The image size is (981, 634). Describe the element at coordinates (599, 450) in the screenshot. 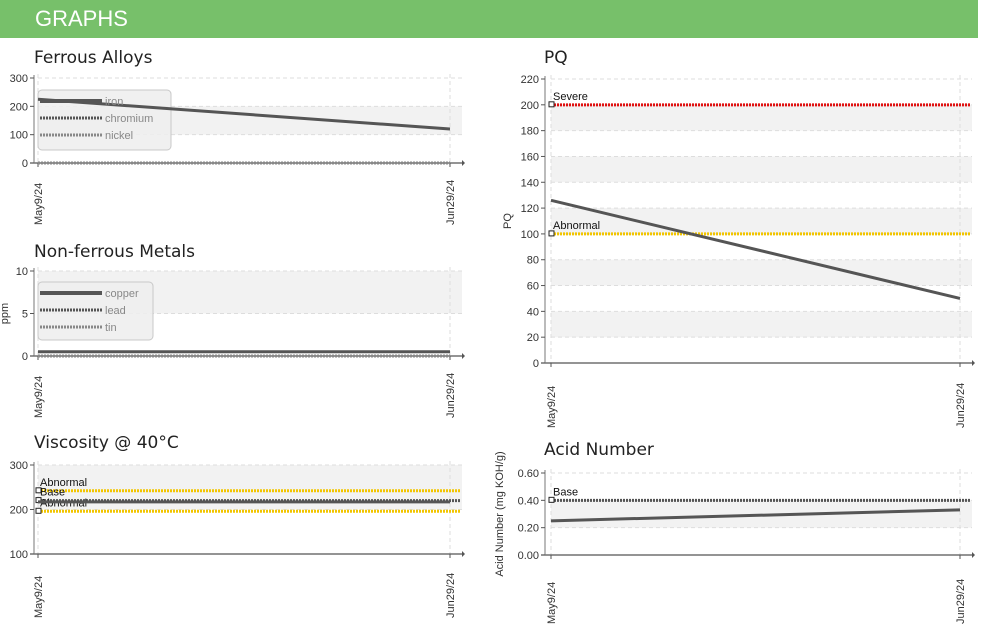

I see `chart-title-acid-number: Acid Number` at that location.